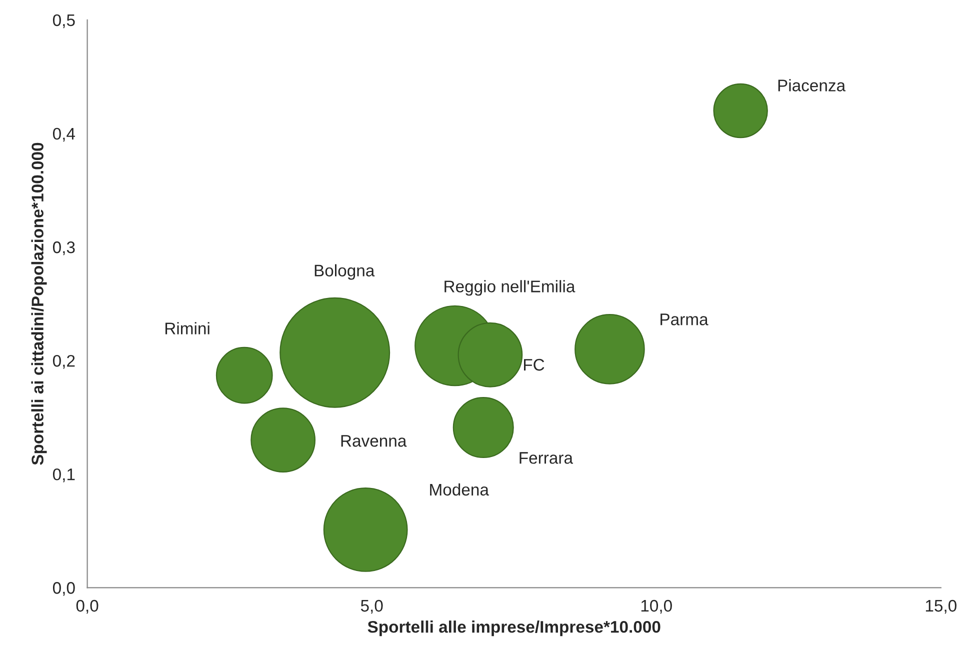  I want to click on y-tick-label: 0,1, so click(63, 475).